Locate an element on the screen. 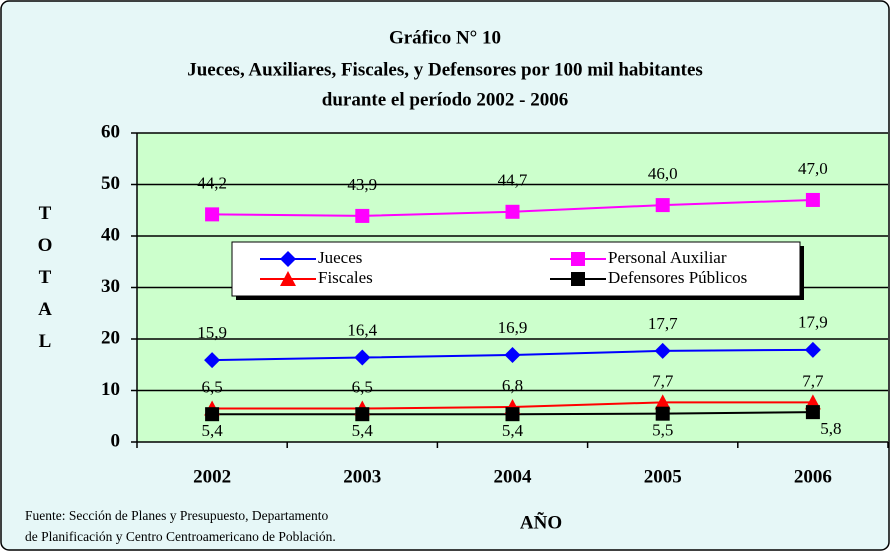  y-tick-label: 20 is located at coordinates (110, 337).